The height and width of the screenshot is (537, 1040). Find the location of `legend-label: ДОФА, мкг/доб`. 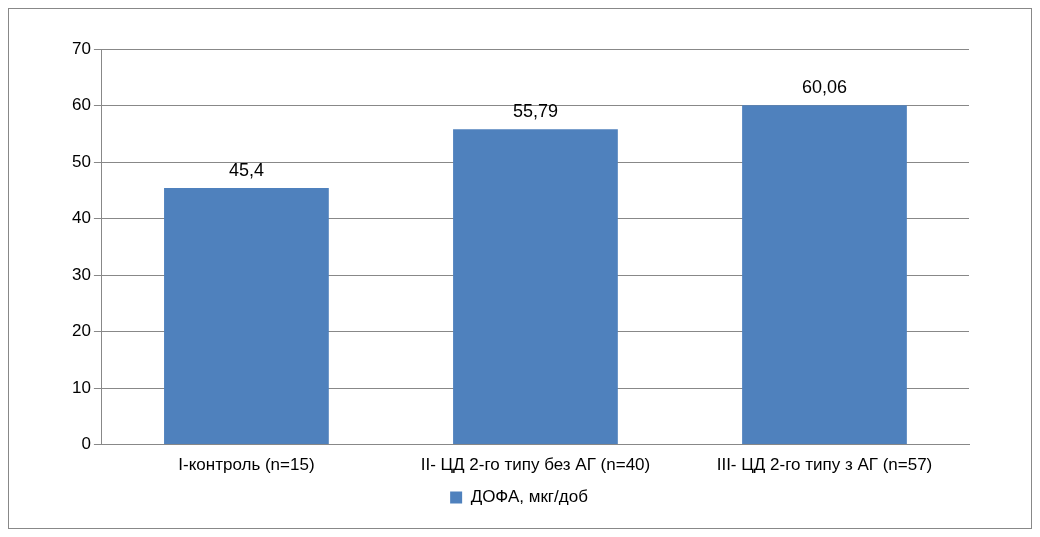

legend-label: ДОФА, мкг/доб is located at coordinates (529, 497).